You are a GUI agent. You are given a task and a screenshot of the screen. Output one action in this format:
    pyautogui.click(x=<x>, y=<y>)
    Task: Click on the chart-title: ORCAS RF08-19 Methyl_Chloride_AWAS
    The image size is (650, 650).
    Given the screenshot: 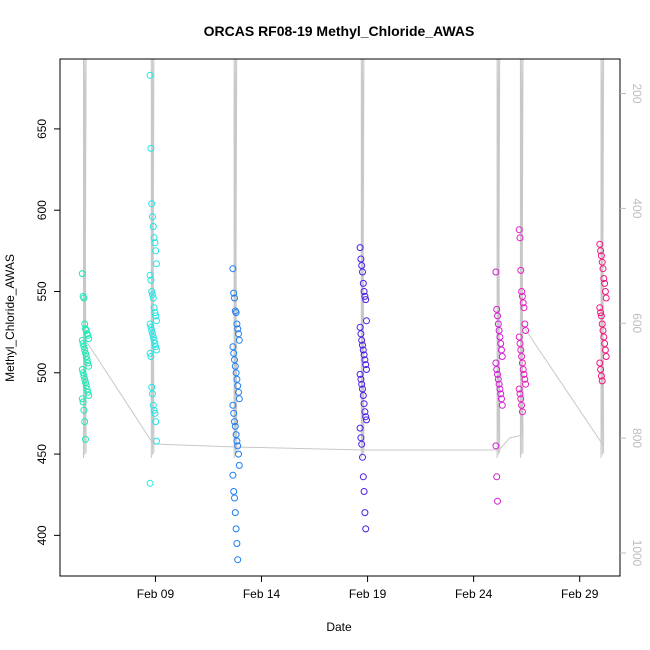 What is the action you would take?
    pyautogui.click(x=339, y=31)
    